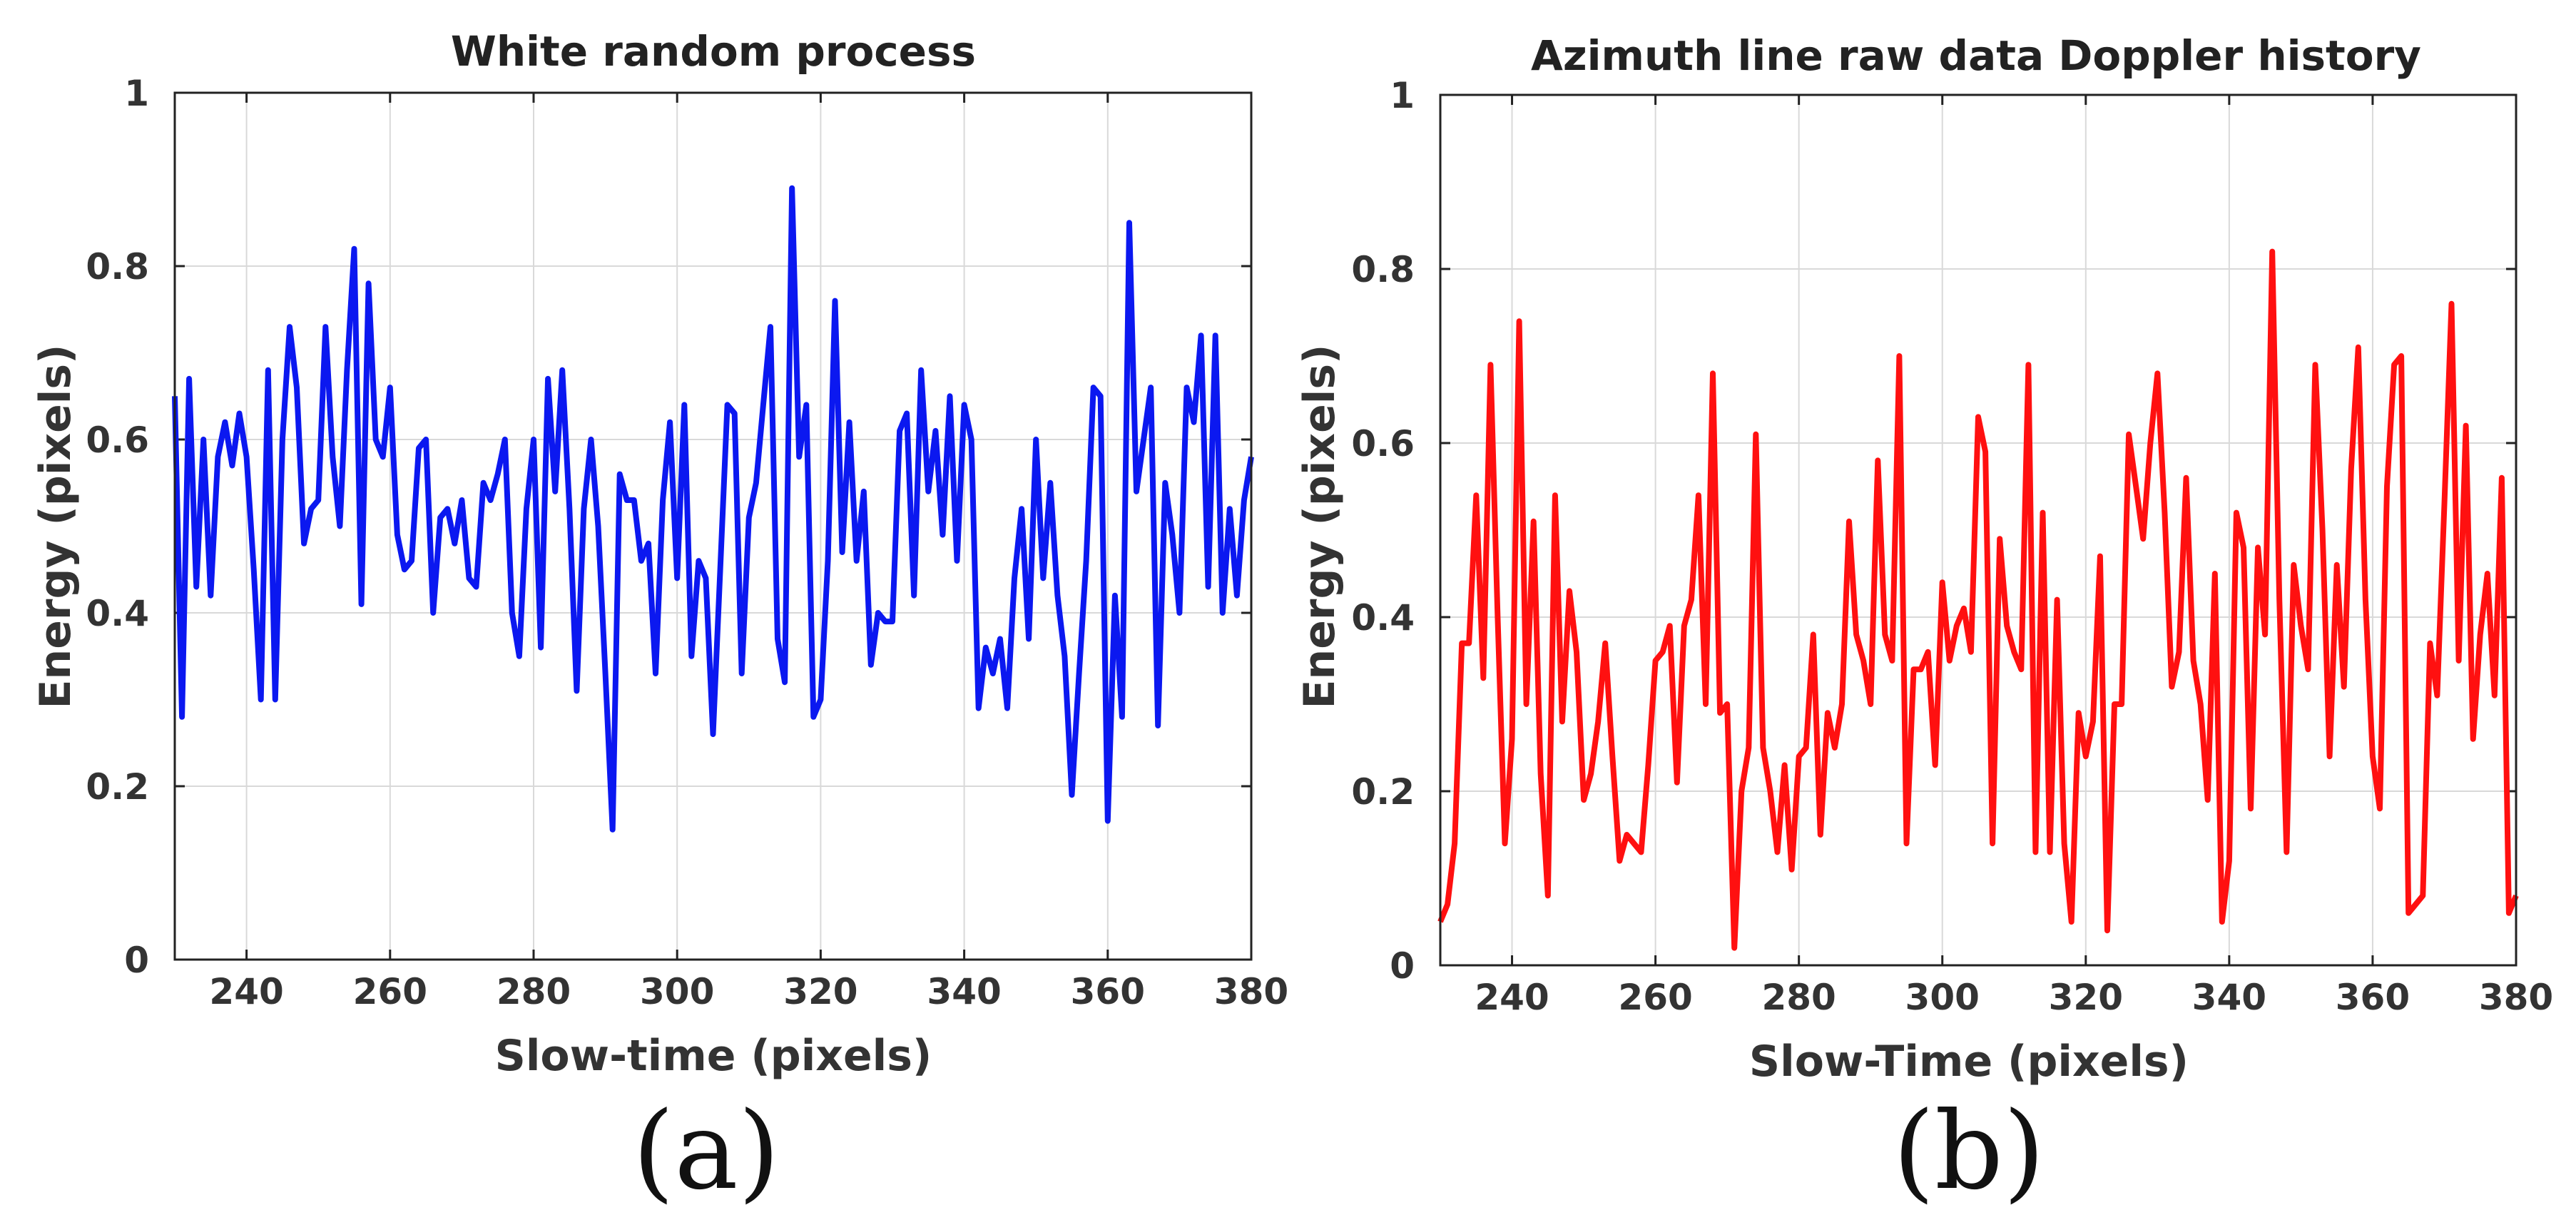  What do you see at coordinates (1320, 527) in the screenshot?
I see `chart-b-ylabel: Energy (pixels)` at bounding box center [1320, 527].